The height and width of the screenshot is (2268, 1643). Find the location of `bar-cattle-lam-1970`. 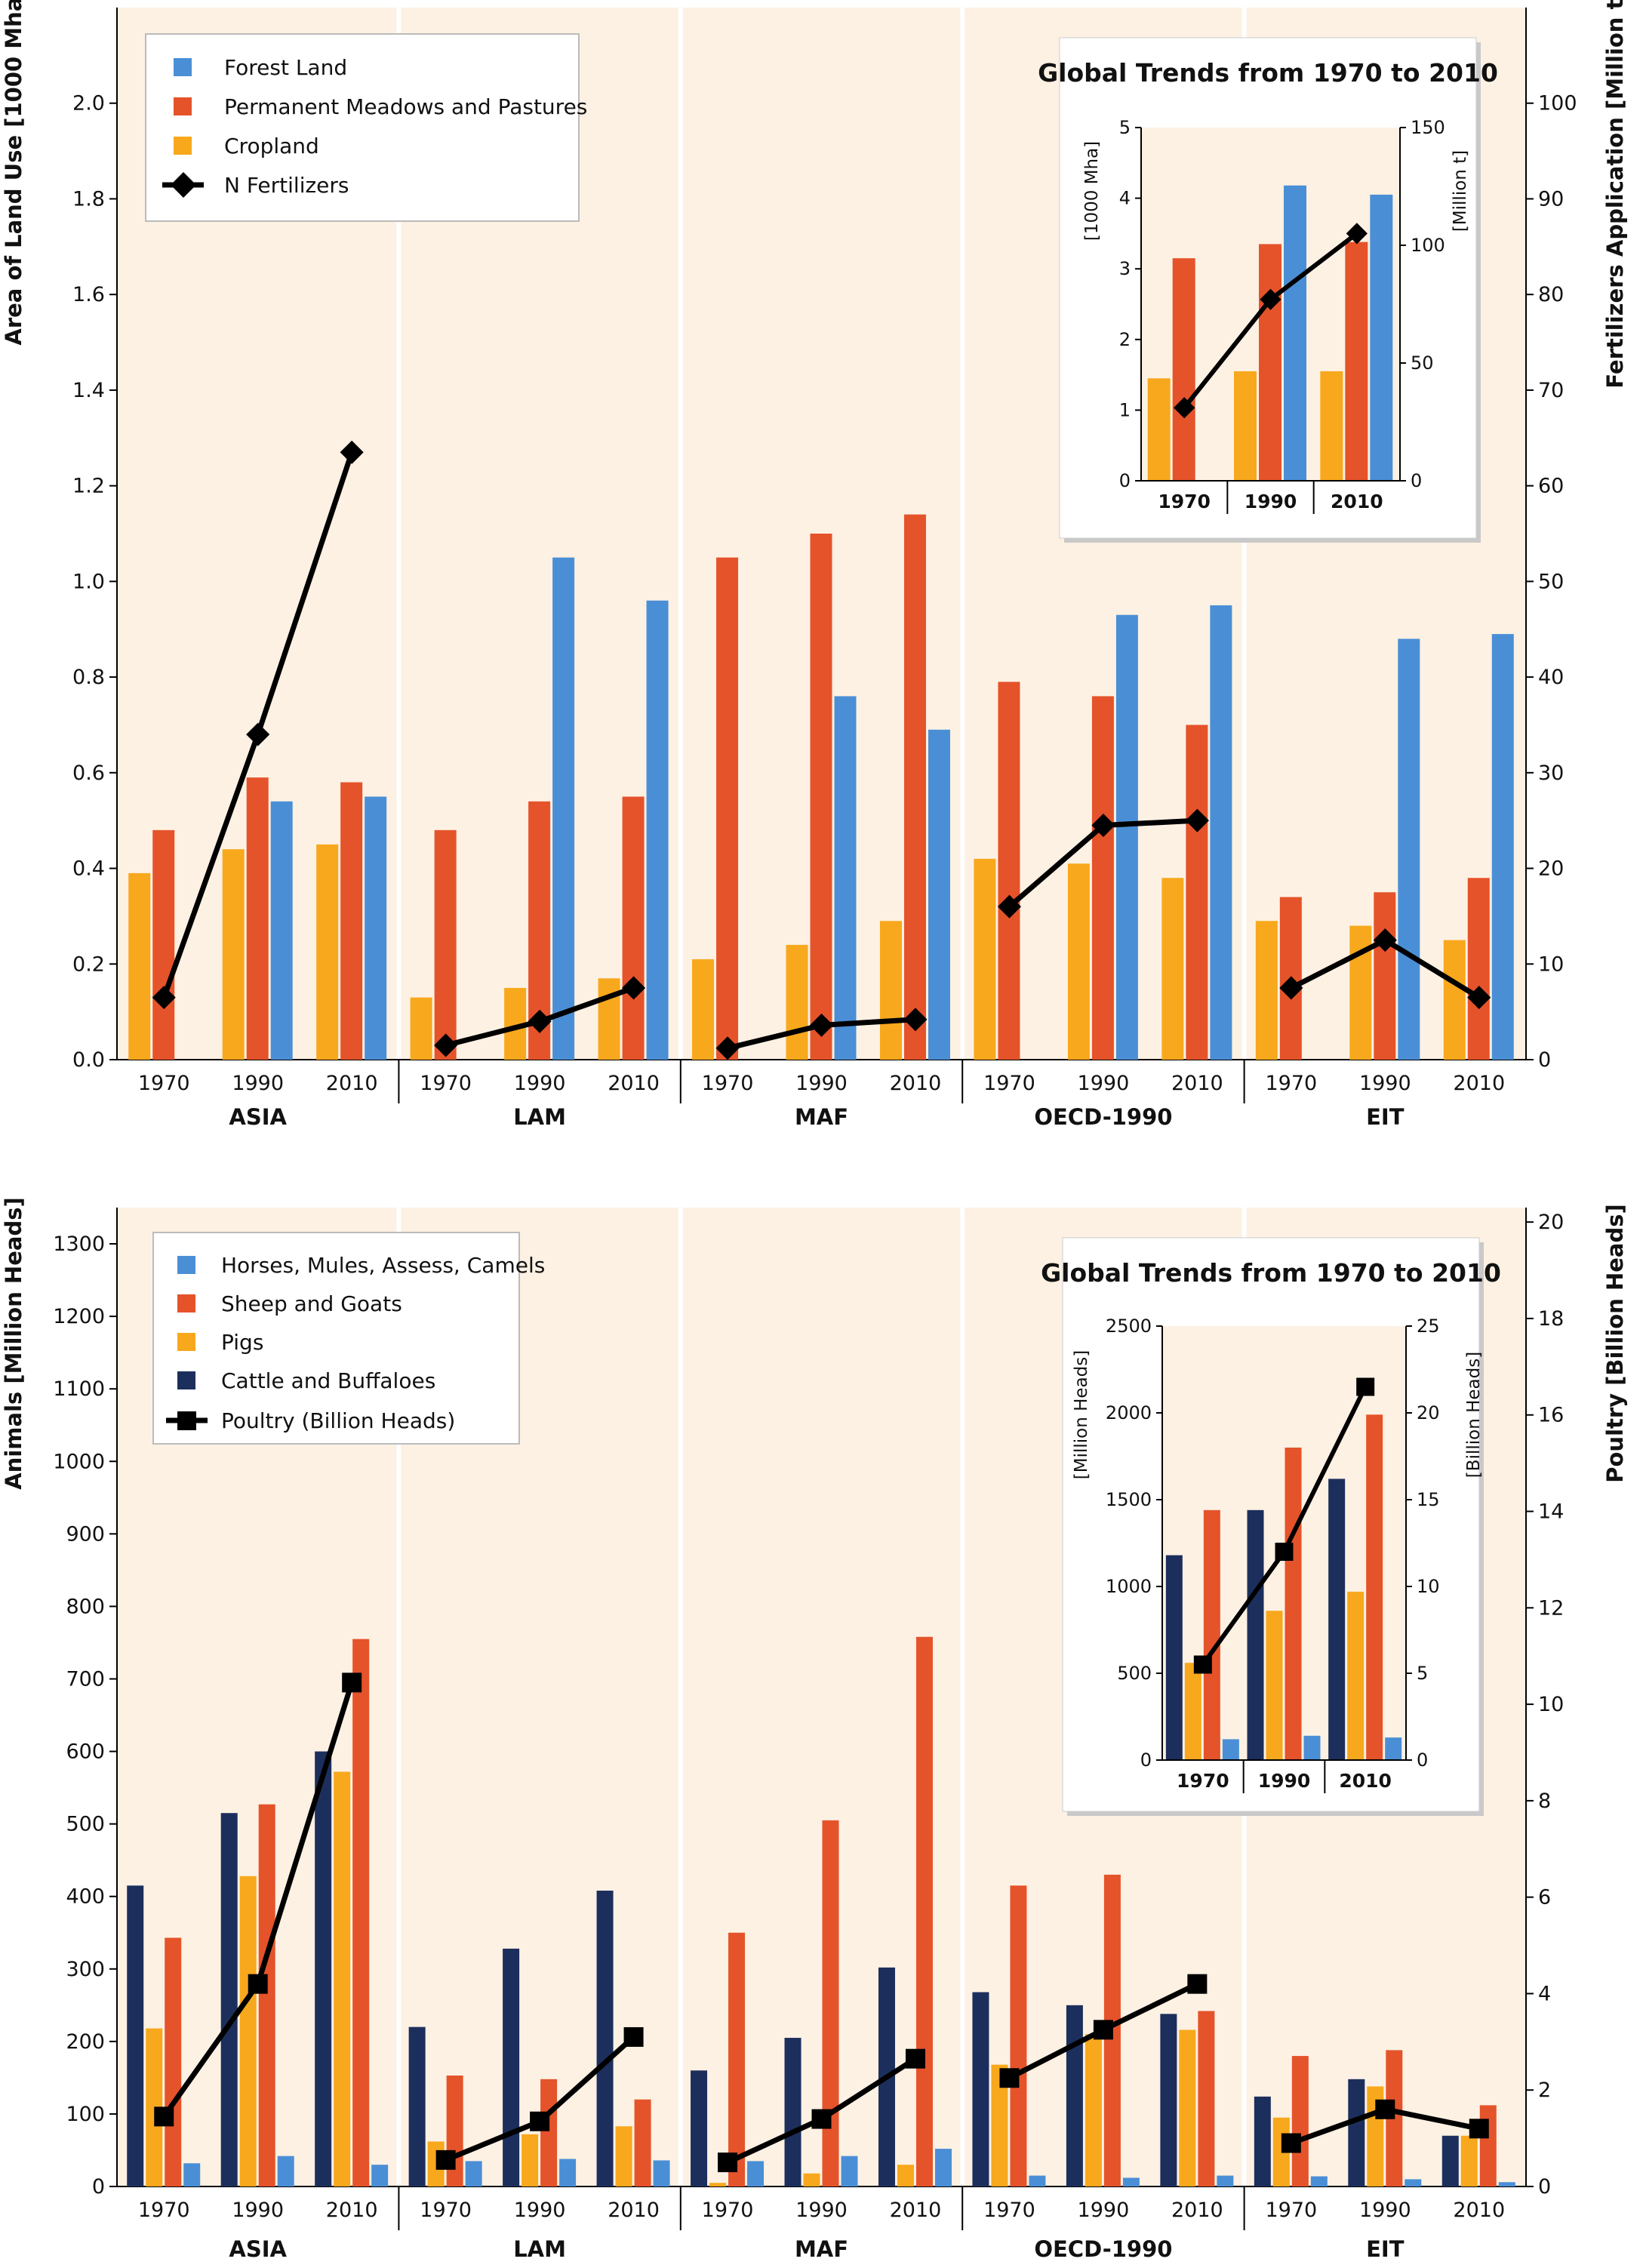

bar-cattle-lam-1970 is located at coordinates (417, 2106).